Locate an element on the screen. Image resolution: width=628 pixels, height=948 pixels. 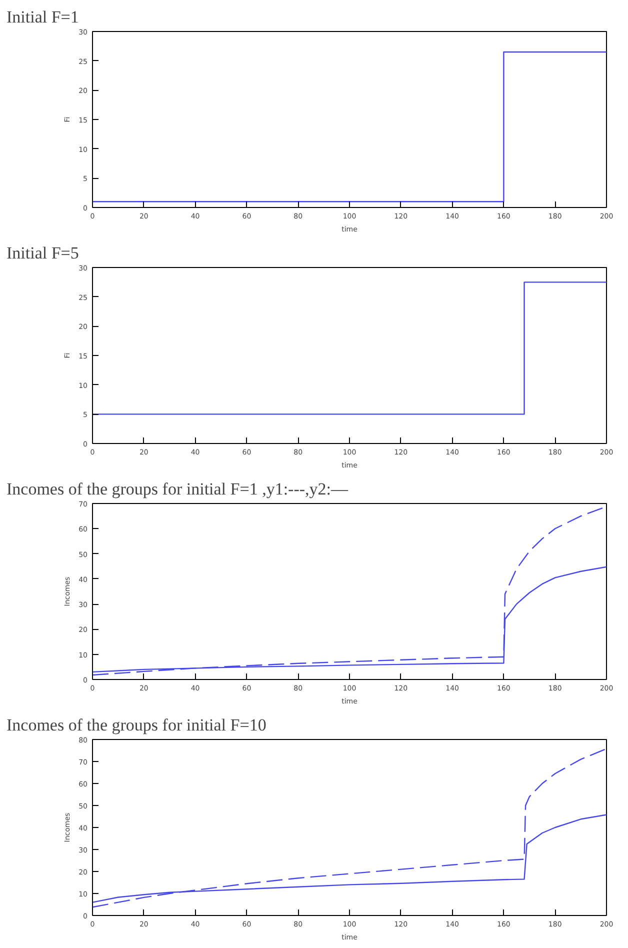
chart-title: Initial F=1 is located at coordinates (42, 17).